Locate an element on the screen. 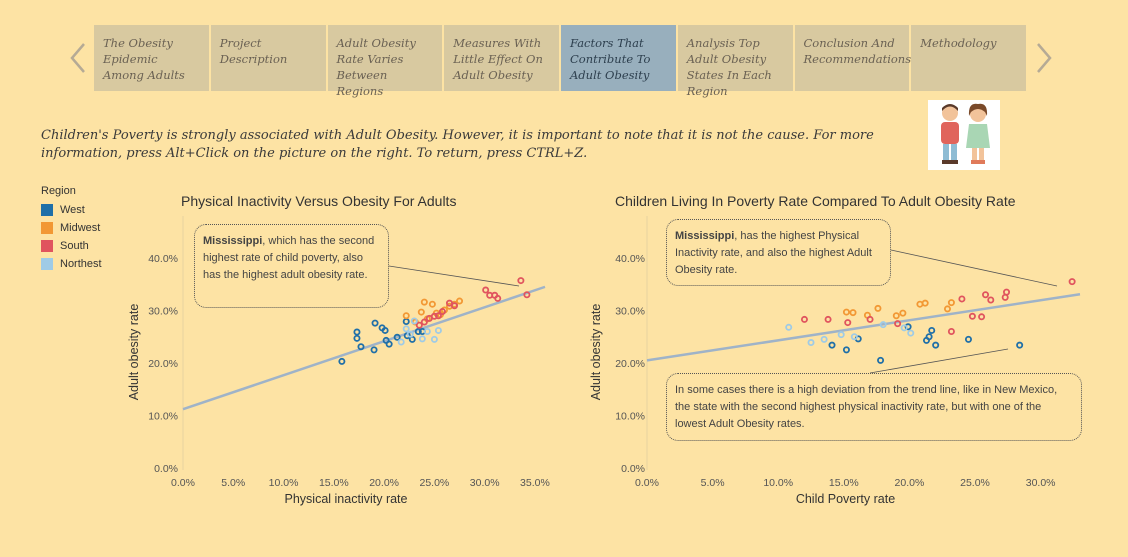 This screenshot has width=1128, height=557. legend-item-south: South is located at coordinates (71, 246).